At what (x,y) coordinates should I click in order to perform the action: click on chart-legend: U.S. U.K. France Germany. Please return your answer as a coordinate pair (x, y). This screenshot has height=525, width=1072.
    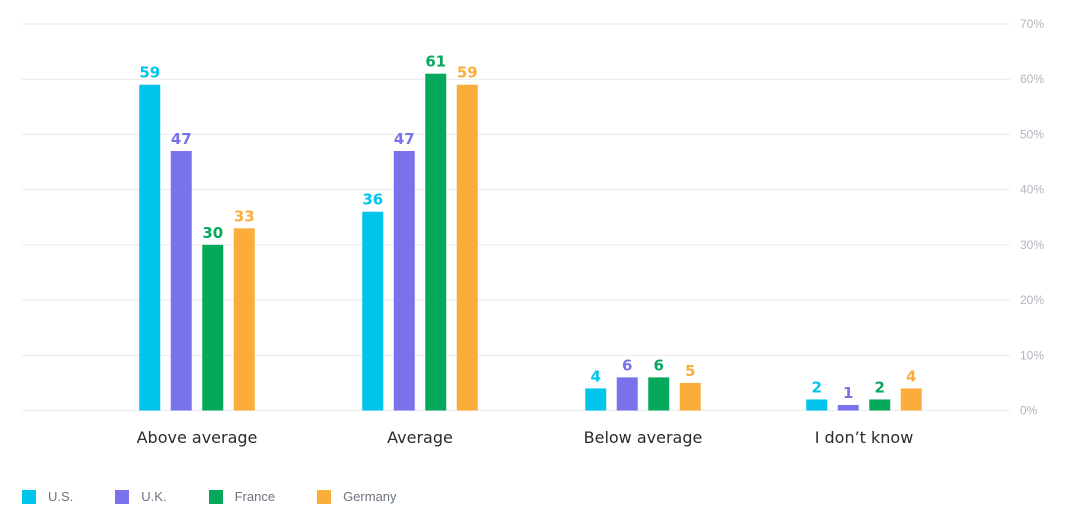
    Looking at the image, I should click on (230, 496).